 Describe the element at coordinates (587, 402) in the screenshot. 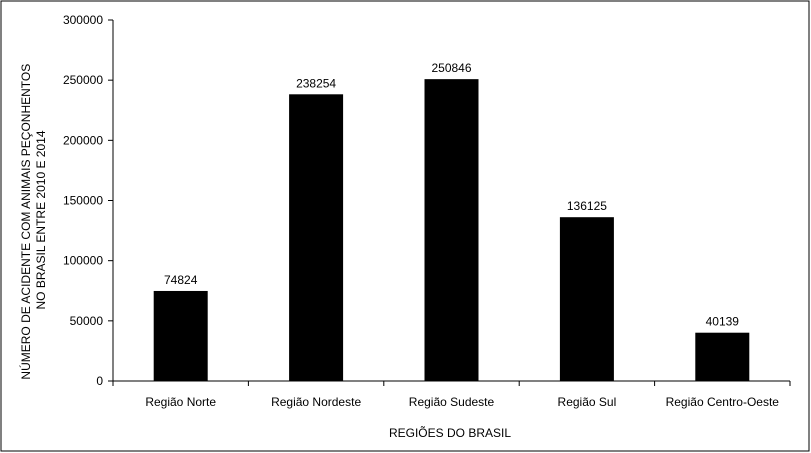

I see `x-tick-label: Região Sul` at that location.